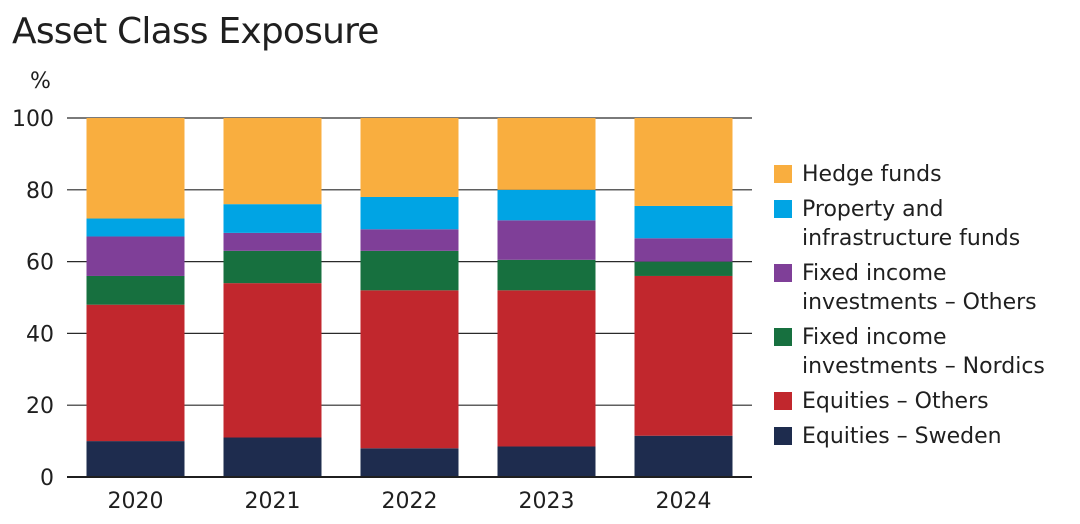 This screenshot has width=1080, height=524. What do you see at coordinates (895, 401) in the screenshot?
I see `legend-label: Equities – Others` at bounding box center [895, 401].